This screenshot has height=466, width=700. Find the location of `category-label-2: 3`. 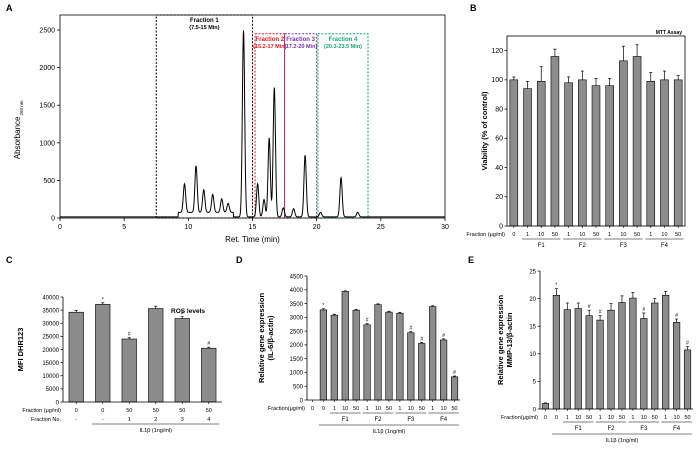

category-label-2: 3 is located at coordinates (182, 420).